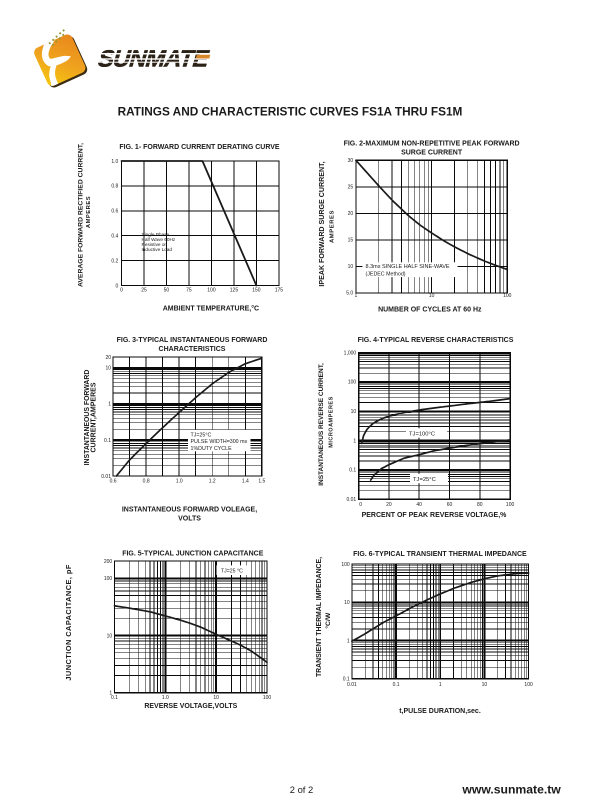  I want to click on svg-text: 1,000, so click(350, 353).